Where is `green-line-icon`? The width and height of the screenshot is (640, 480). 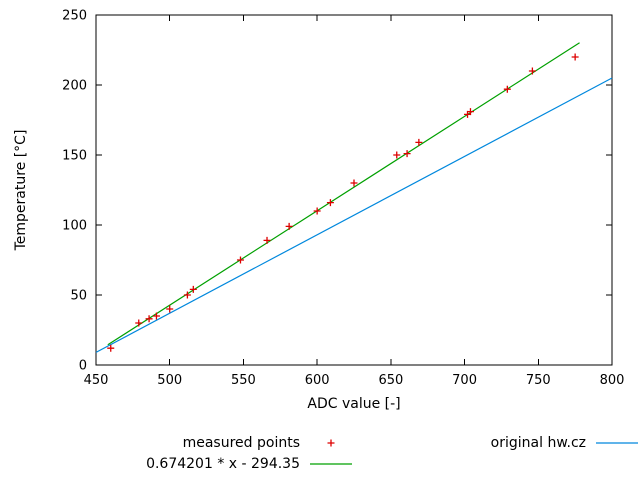
green-line-icon is located at coordinates (331, 464).